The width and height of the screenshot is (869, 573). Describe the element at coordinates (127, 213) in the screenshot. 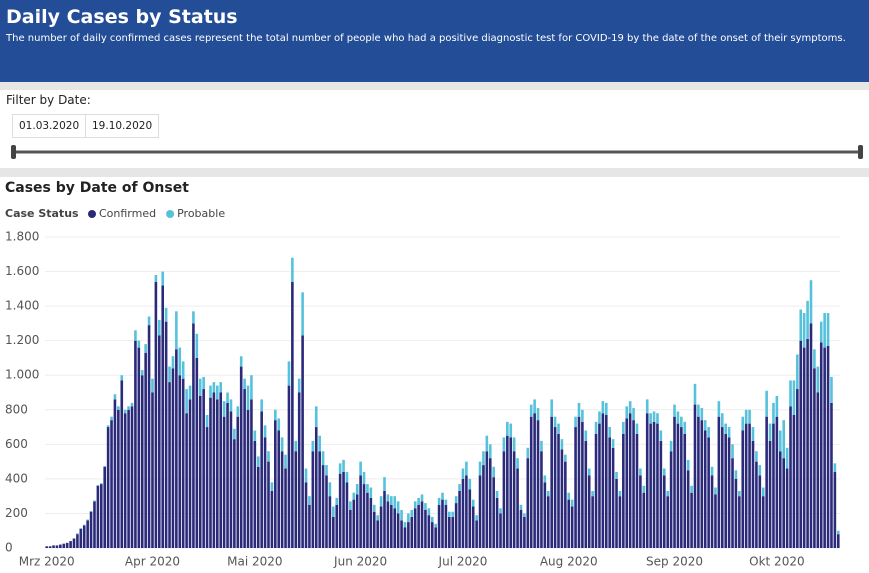

I see `legend-label: Confirmed` at that location.